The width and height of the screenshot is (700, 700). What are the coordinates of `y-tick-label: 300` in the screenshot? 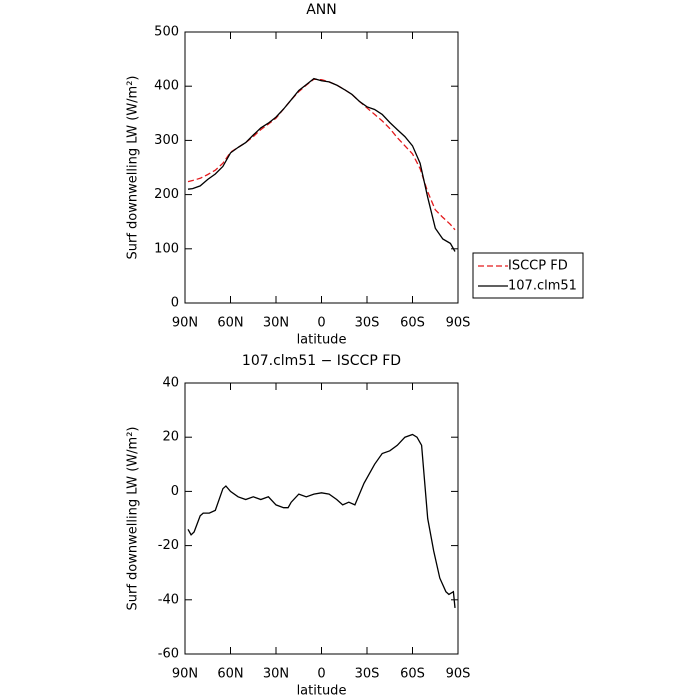 It's located at (166, 140).